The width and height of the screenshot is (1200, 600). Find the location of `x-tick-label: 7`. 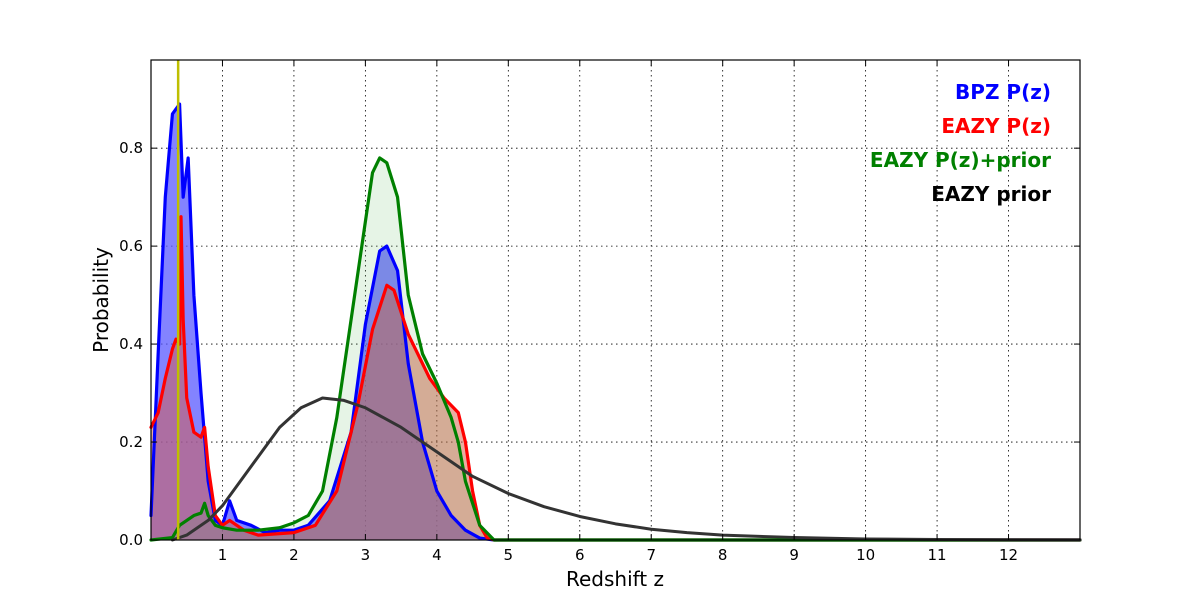

x-tick-label: 7 is located at coordinates (651, 555).